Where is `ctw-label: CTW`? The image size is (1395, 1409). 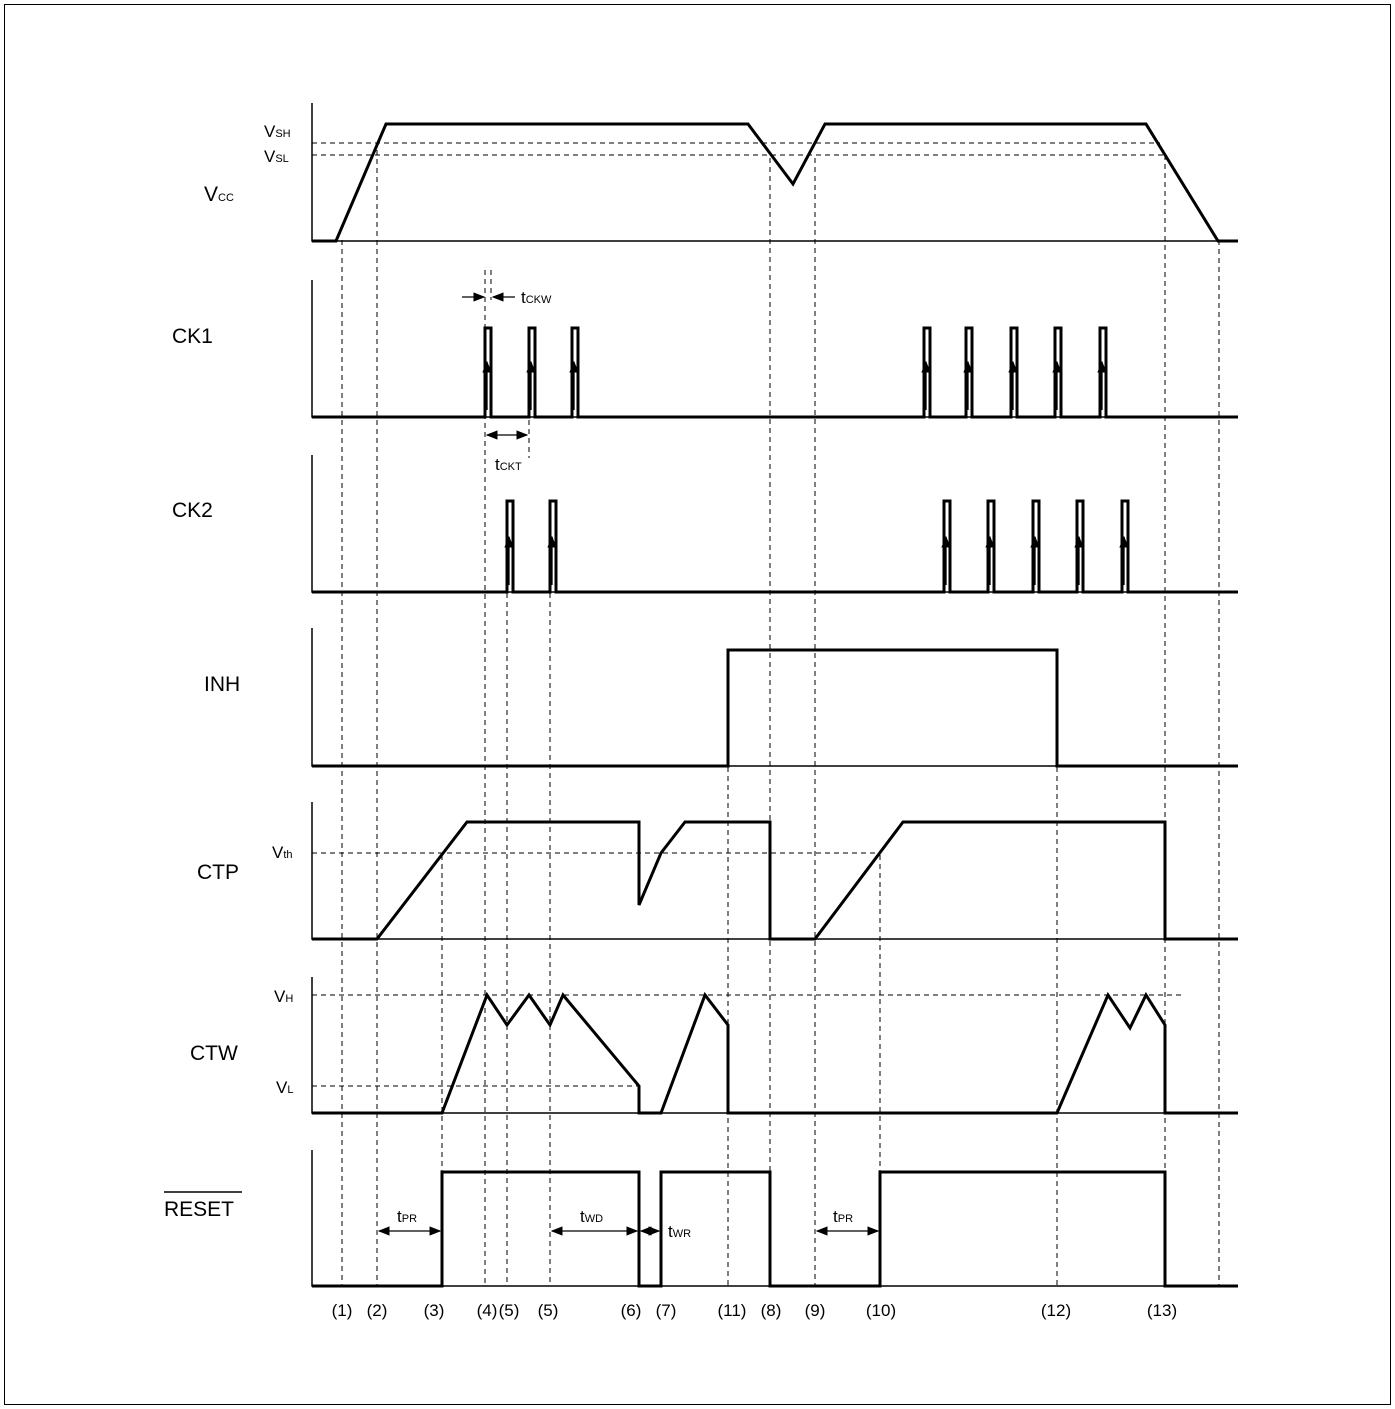 ctw-label: CTW is located at coordinates (214, 1053).